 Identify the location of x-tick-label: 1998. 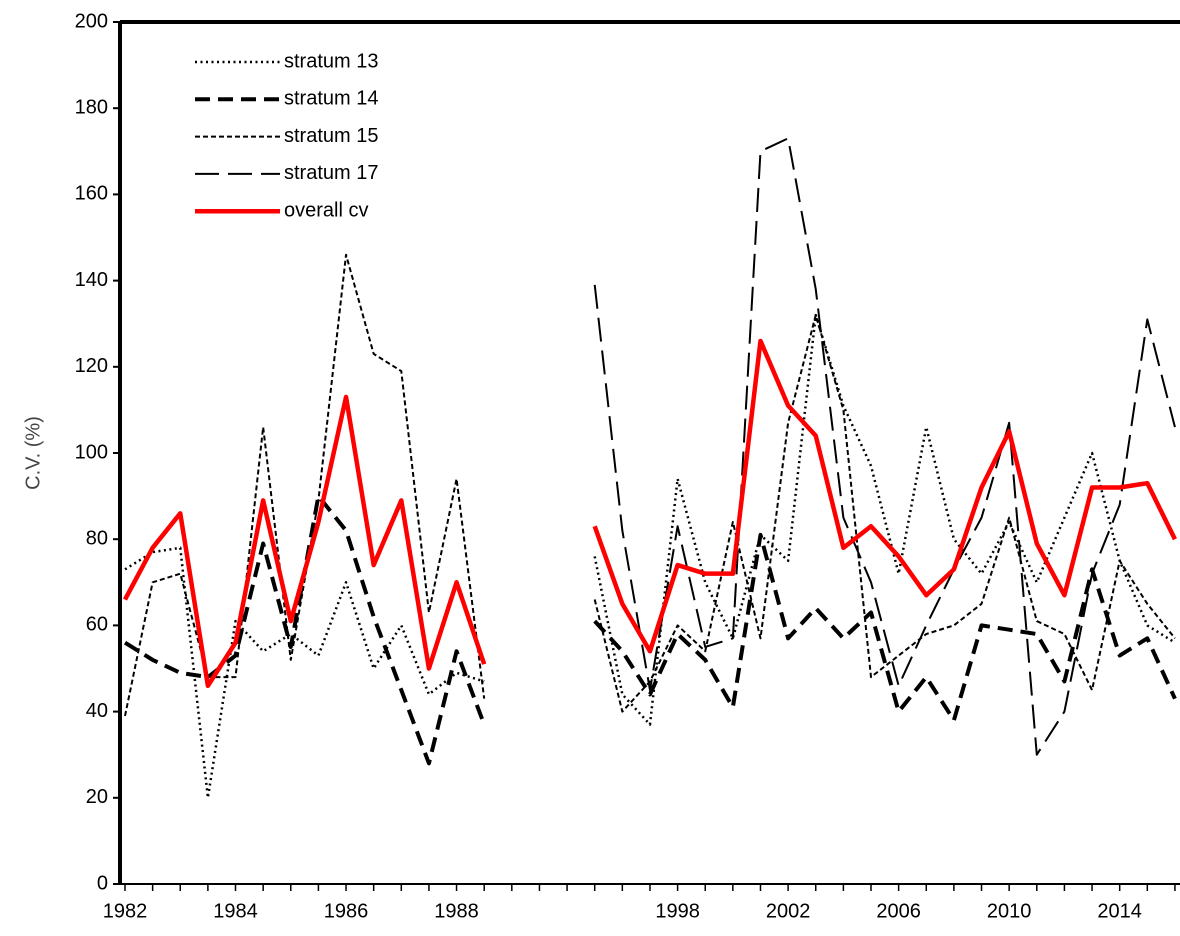
(677, 911).